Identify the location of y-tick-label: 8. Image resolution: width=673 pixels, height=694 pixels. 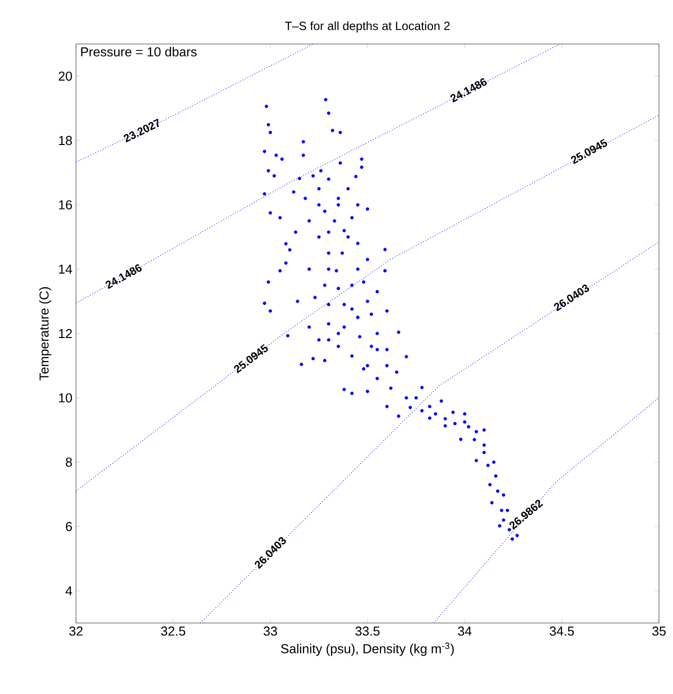
(69, 462).